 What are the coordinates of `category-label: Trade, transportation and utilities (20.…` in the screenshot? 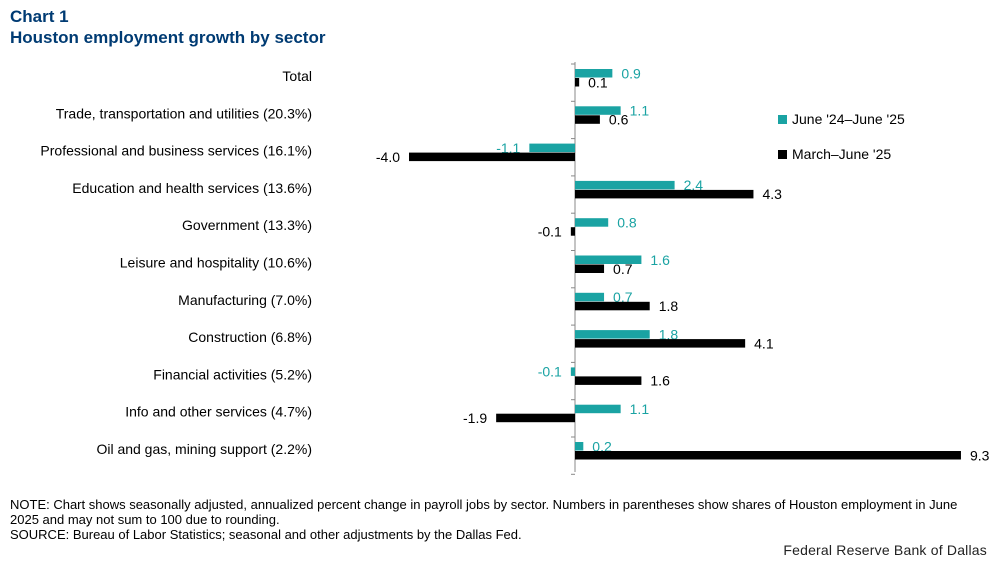 It's located at (184, 113).